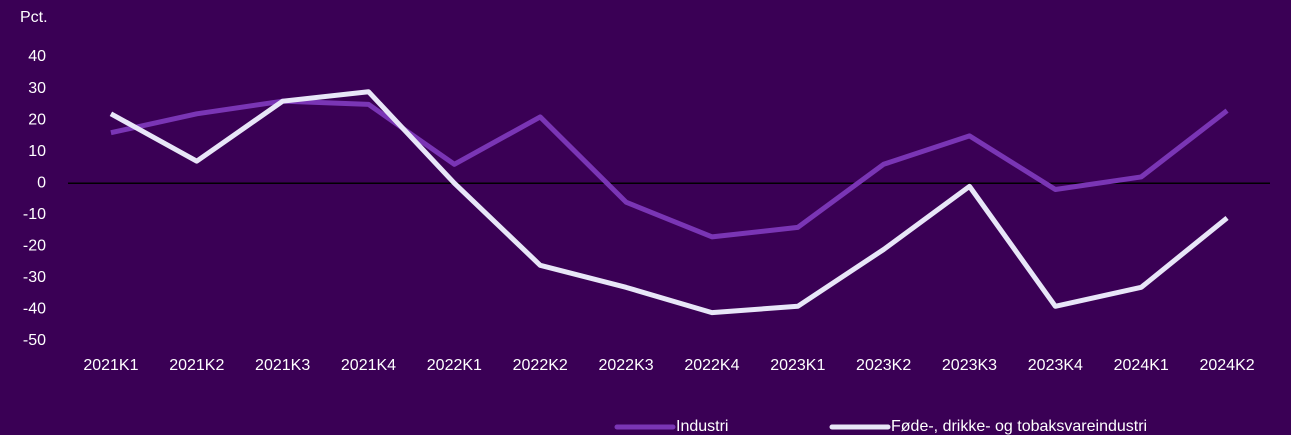 This screenshot has width=1291, height=435. Describe the element at coordinates (34, 277) in the screenshot. I see `y-tick-label: -30` at that location.